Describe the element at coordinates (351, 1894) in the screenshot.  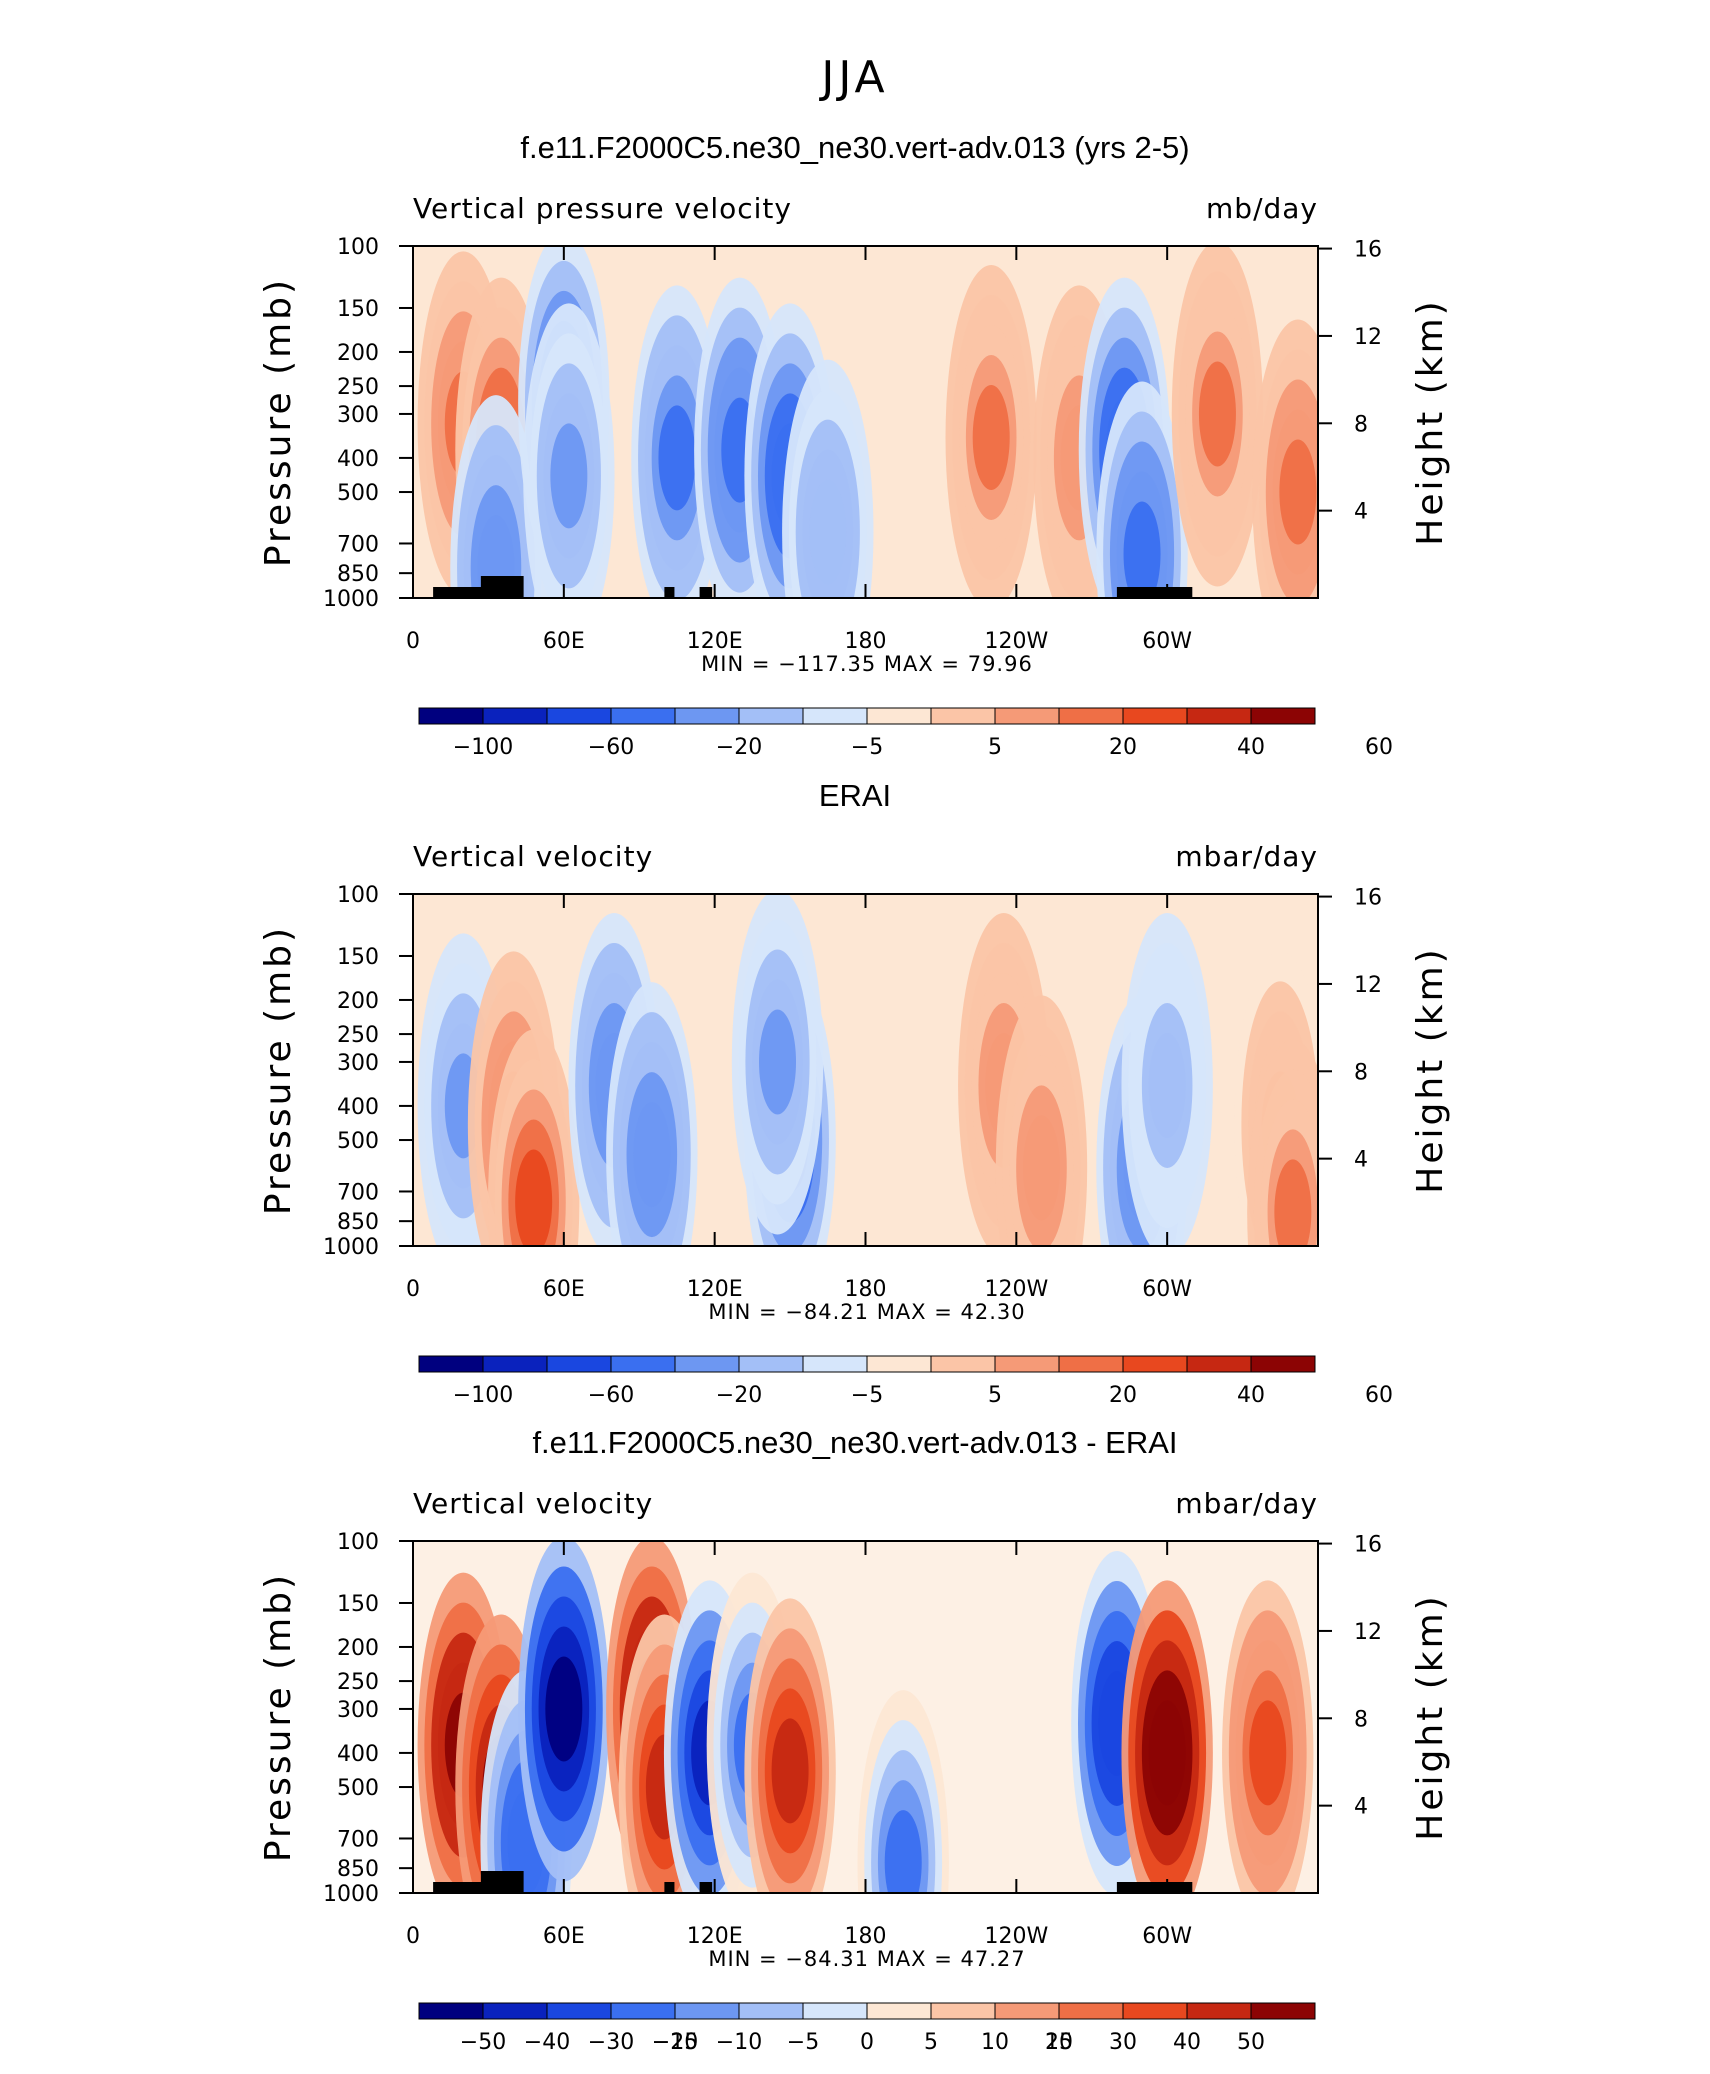
I see `y-tick-label: 1000` at that location.